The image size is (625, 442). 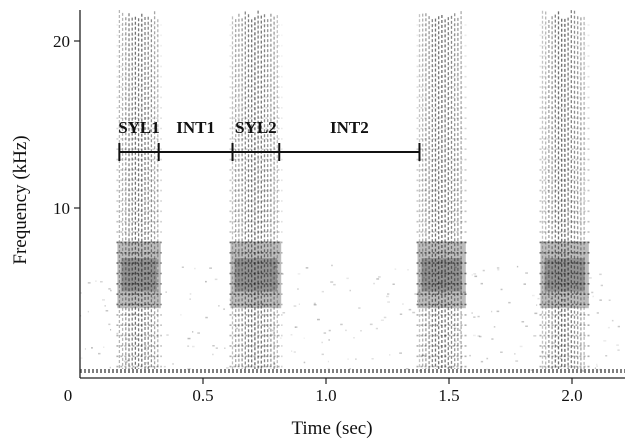 What do you see at coordinates (20, 199) in the screenshot?
I see `y-axis-title: Frequency (kHz)` at bounding box center [20, 199].